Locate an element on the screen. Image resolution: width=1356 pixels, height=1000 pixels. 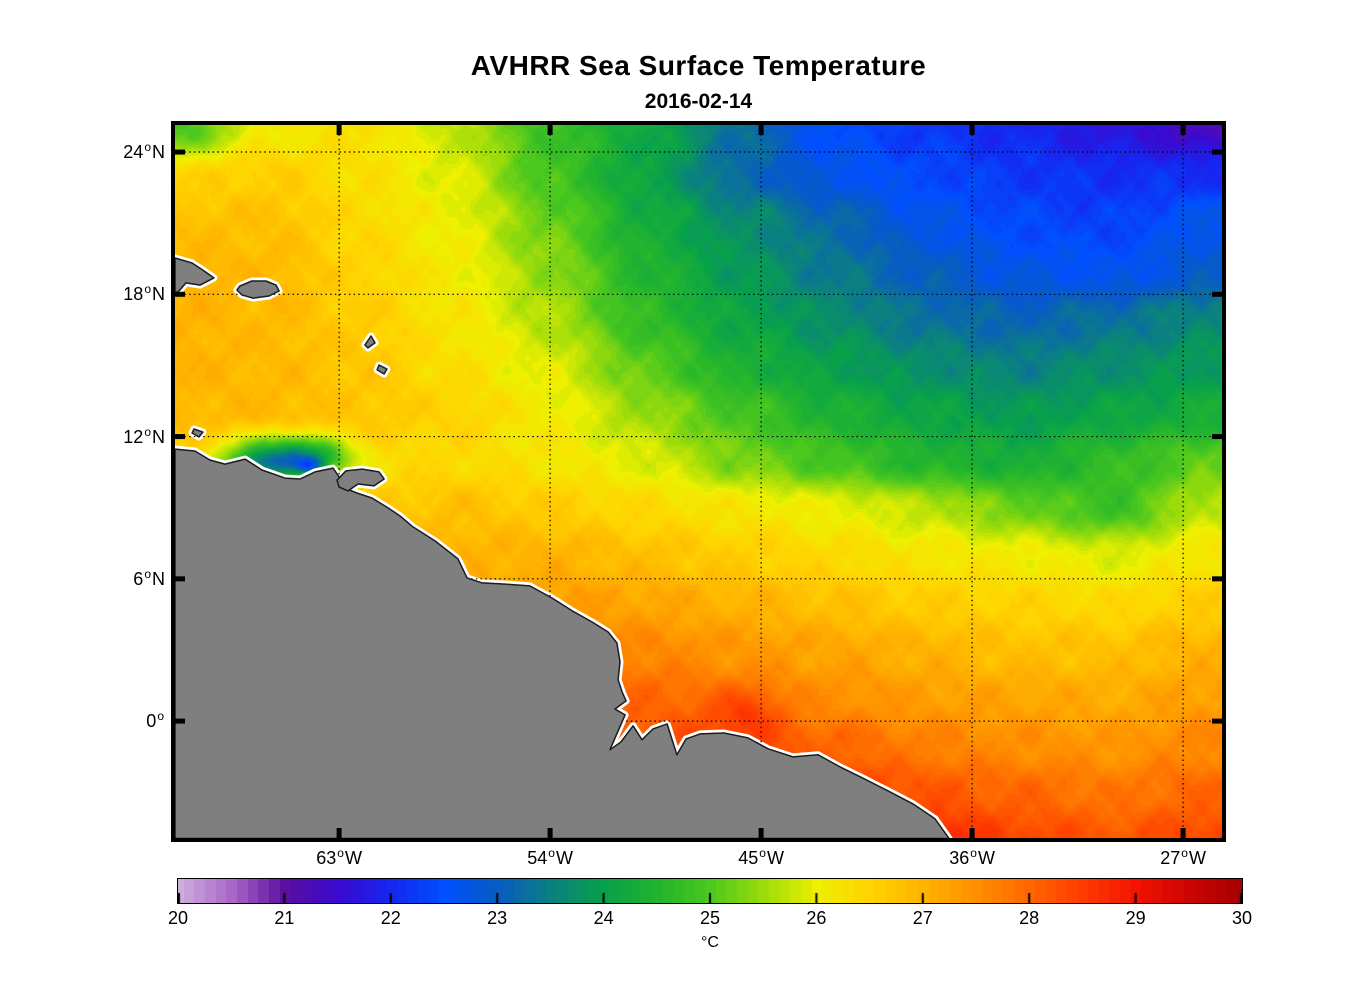
colorbar-tick-label: 29 is located at coordinates (1135, 918).